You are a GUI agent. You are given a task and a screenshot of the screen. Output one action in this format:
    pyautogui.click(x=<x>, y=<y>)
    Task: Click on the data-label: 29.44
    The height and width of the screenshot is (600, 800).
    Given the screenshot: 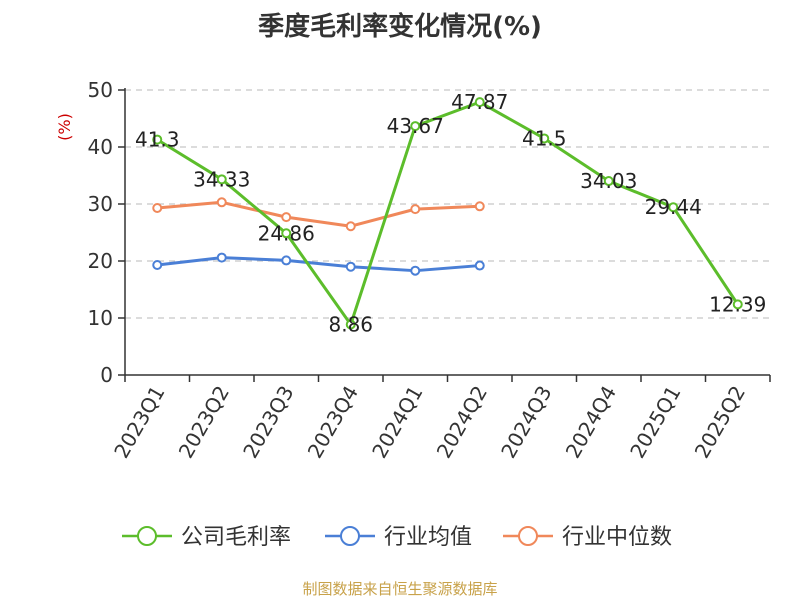 What is the action you would take?
    pyautogui.click(x=673, y=207)
    